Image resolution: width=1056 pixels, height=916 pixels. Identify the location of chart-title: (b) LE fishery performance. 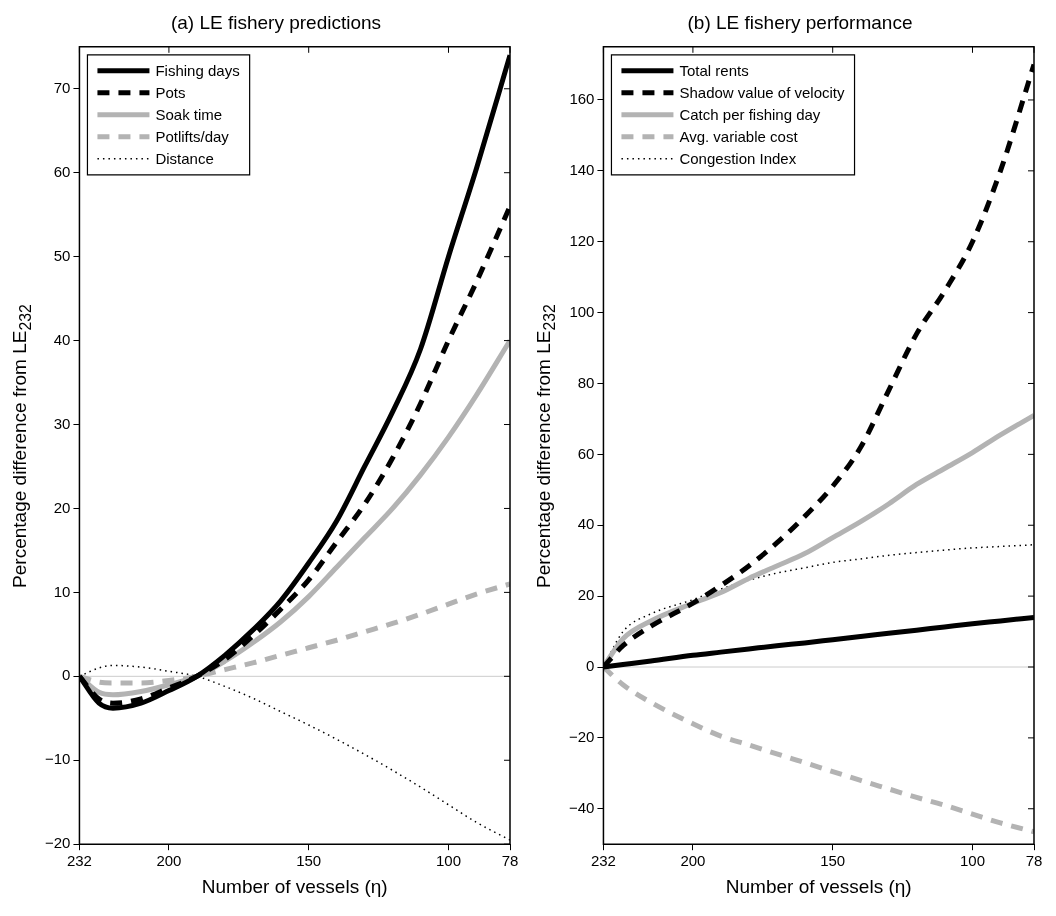
(800, 22).